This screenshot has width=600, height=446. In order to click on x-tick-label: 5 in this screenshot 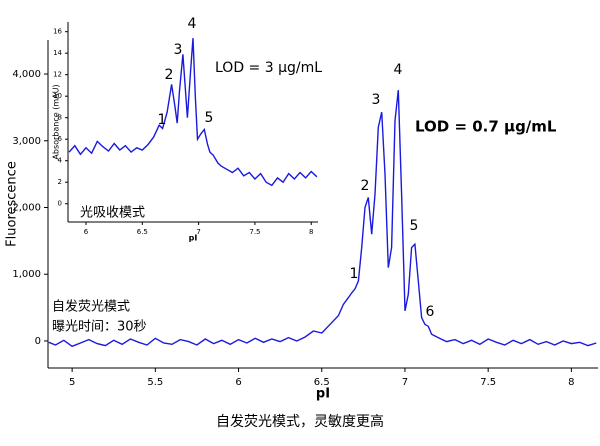, I will do `click(72, 382)`.